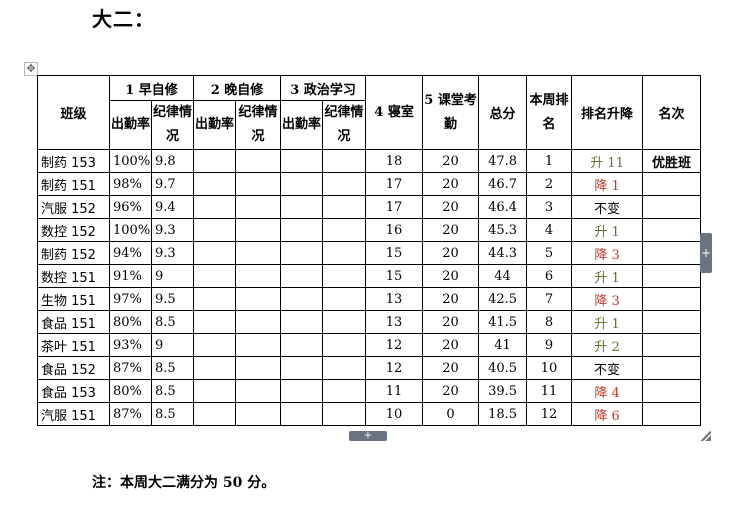  I want to click on total-cell: 44.3, so click(503, 253).